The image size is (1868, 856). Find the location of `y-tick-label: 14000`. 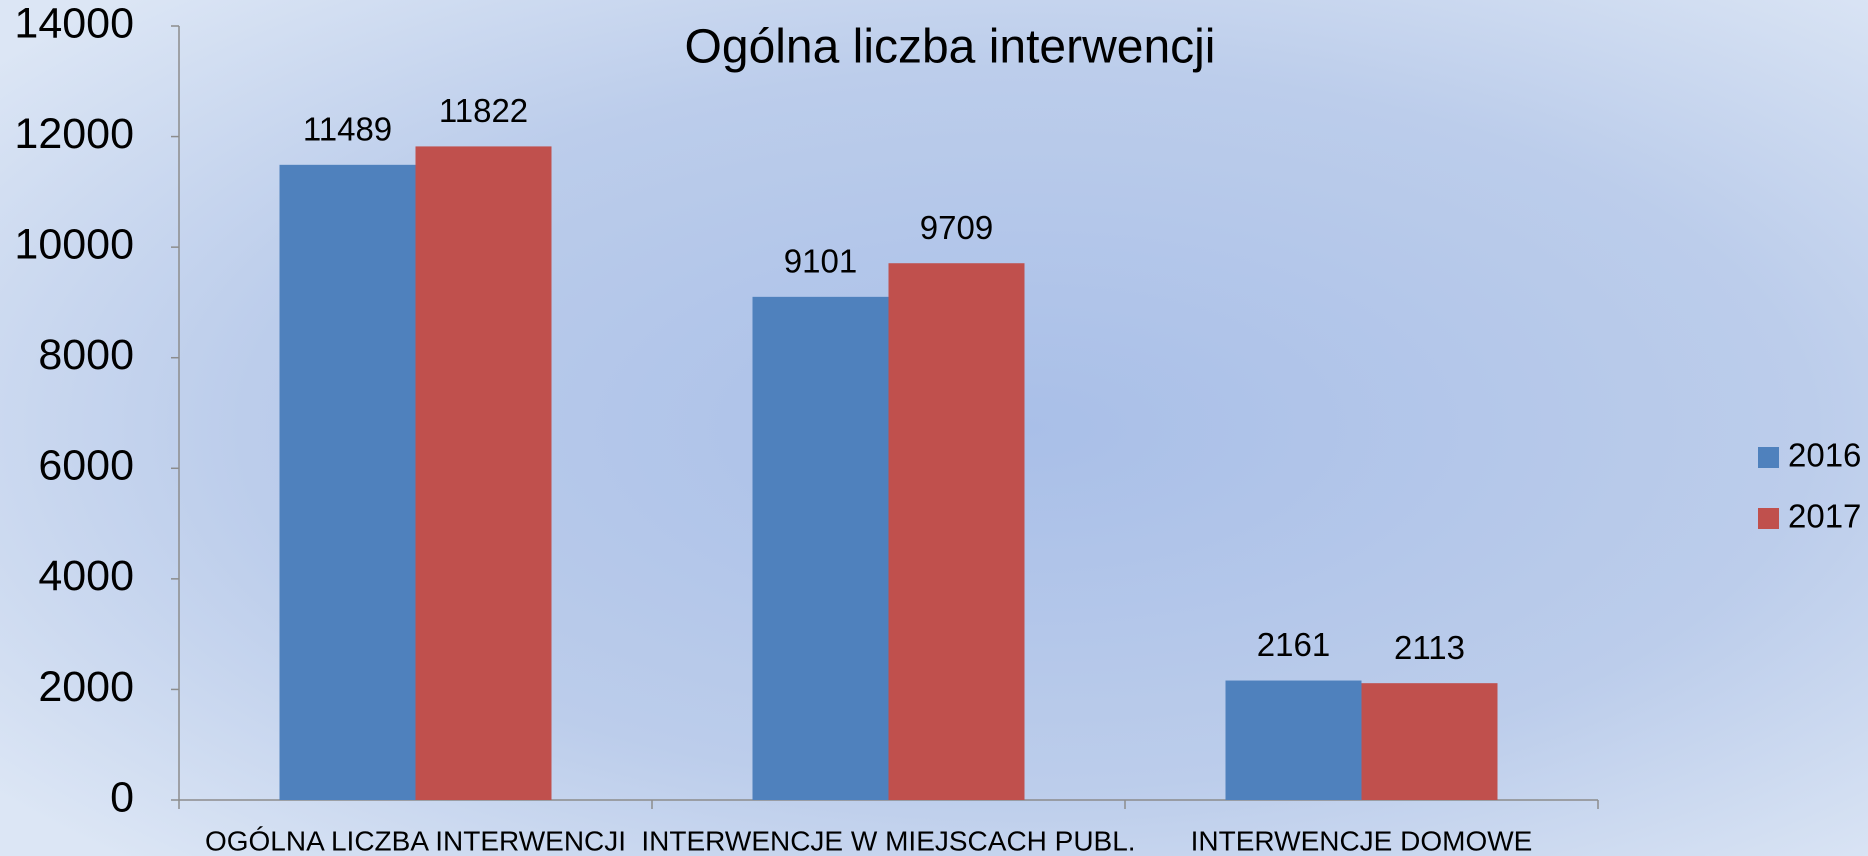

y-tick-label: 14000 is located at coordinates (74, 23).